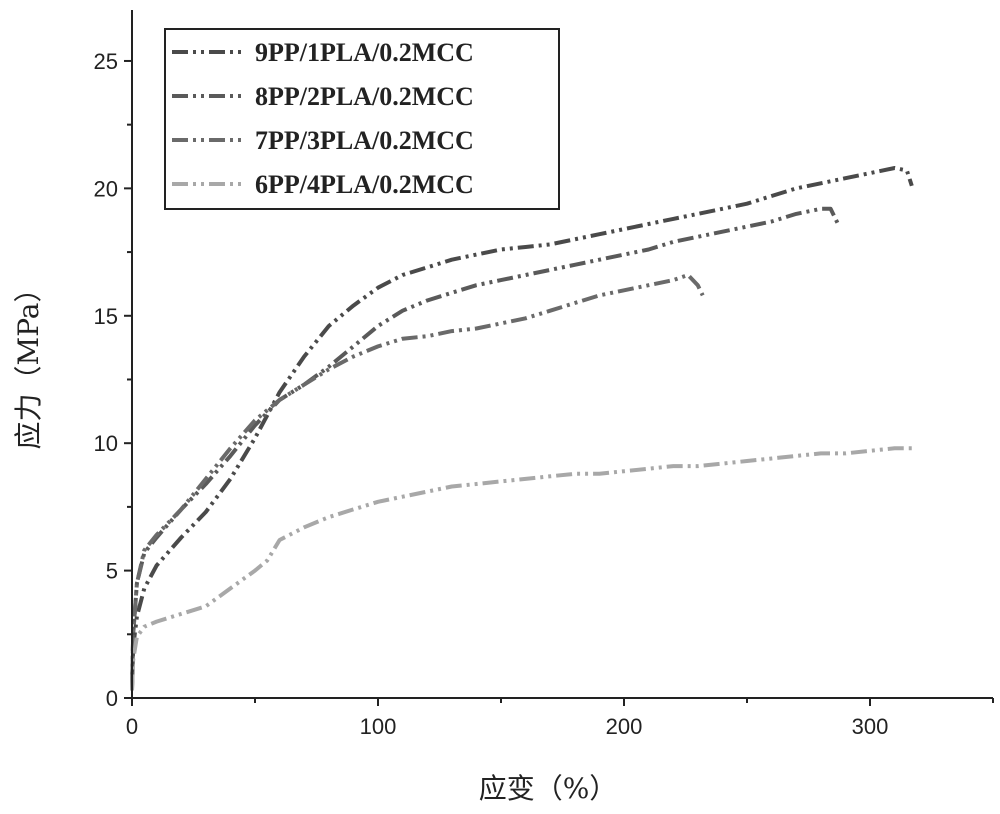  What do you see at coordinates (364, 96) in the screenshot?
I see `legend-label: 8PP/2PLA/0.2MCC` at bounding box center [364, 96].